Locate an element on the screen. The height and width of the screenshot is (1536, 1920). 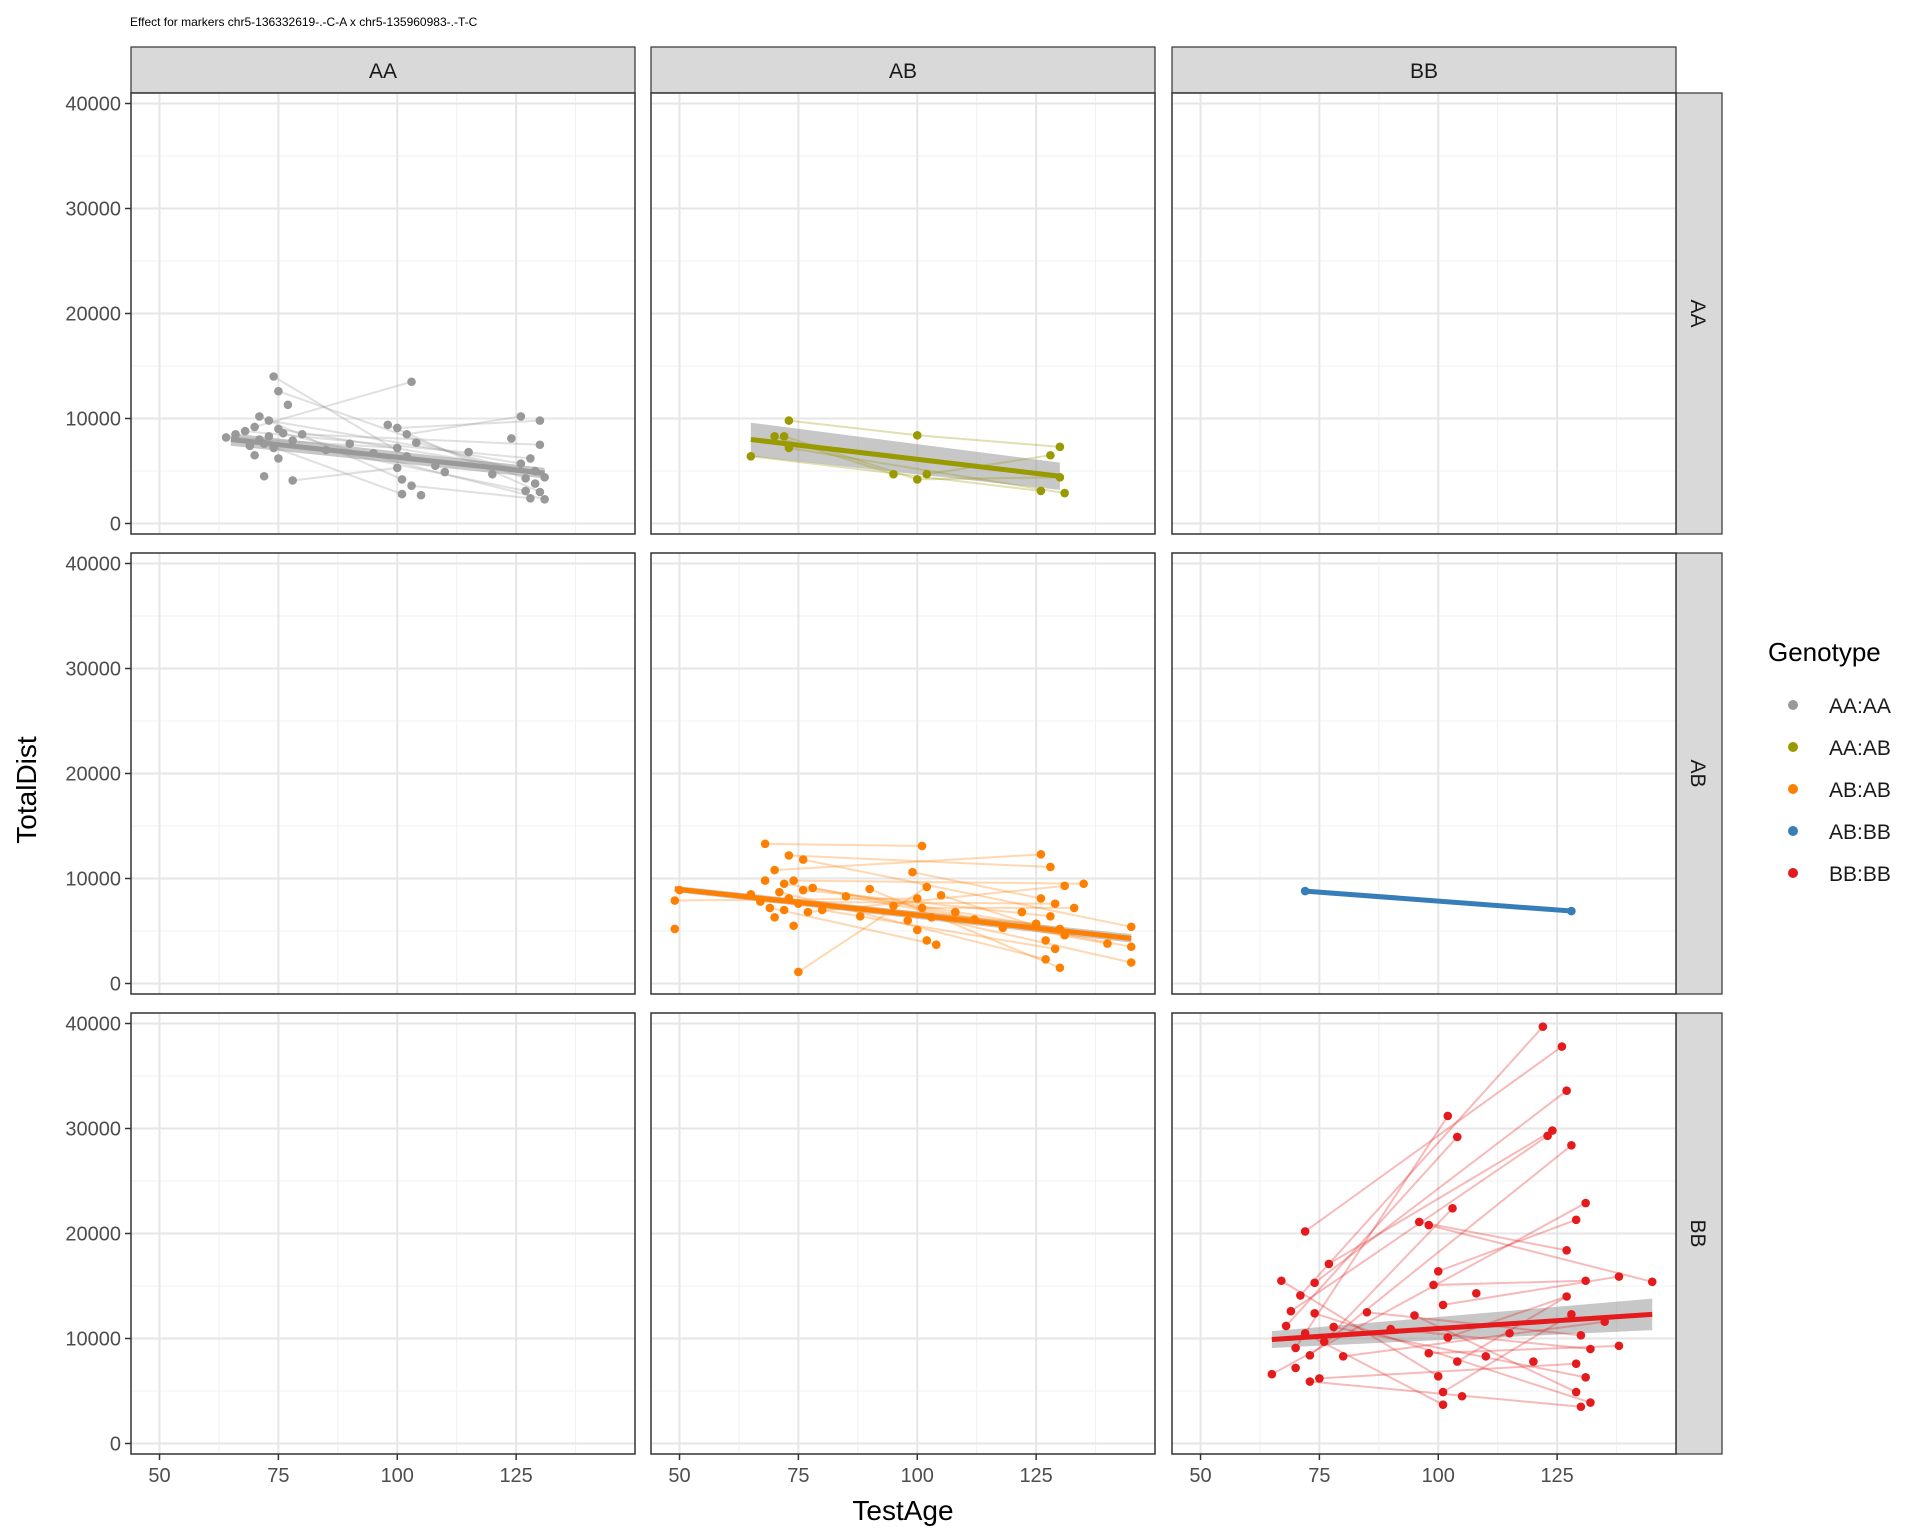
y-axis-label: TotalDist is located at coordinates (26, 790).